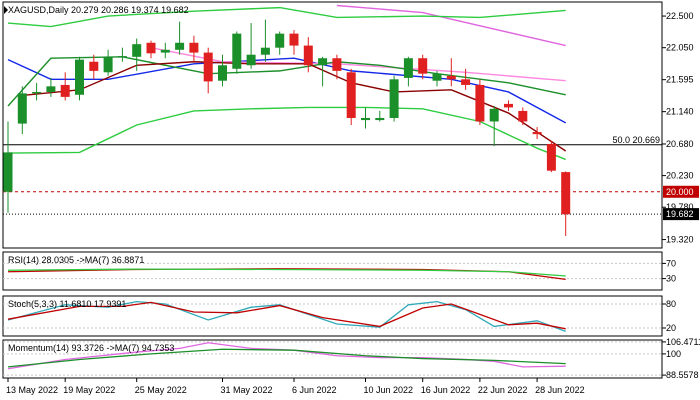 The image size is (700, 400). What do you see at coordinates (673, 354) in the screenshot?
I see `momentum-tick-label: 100` at bounding box center [673, 354].